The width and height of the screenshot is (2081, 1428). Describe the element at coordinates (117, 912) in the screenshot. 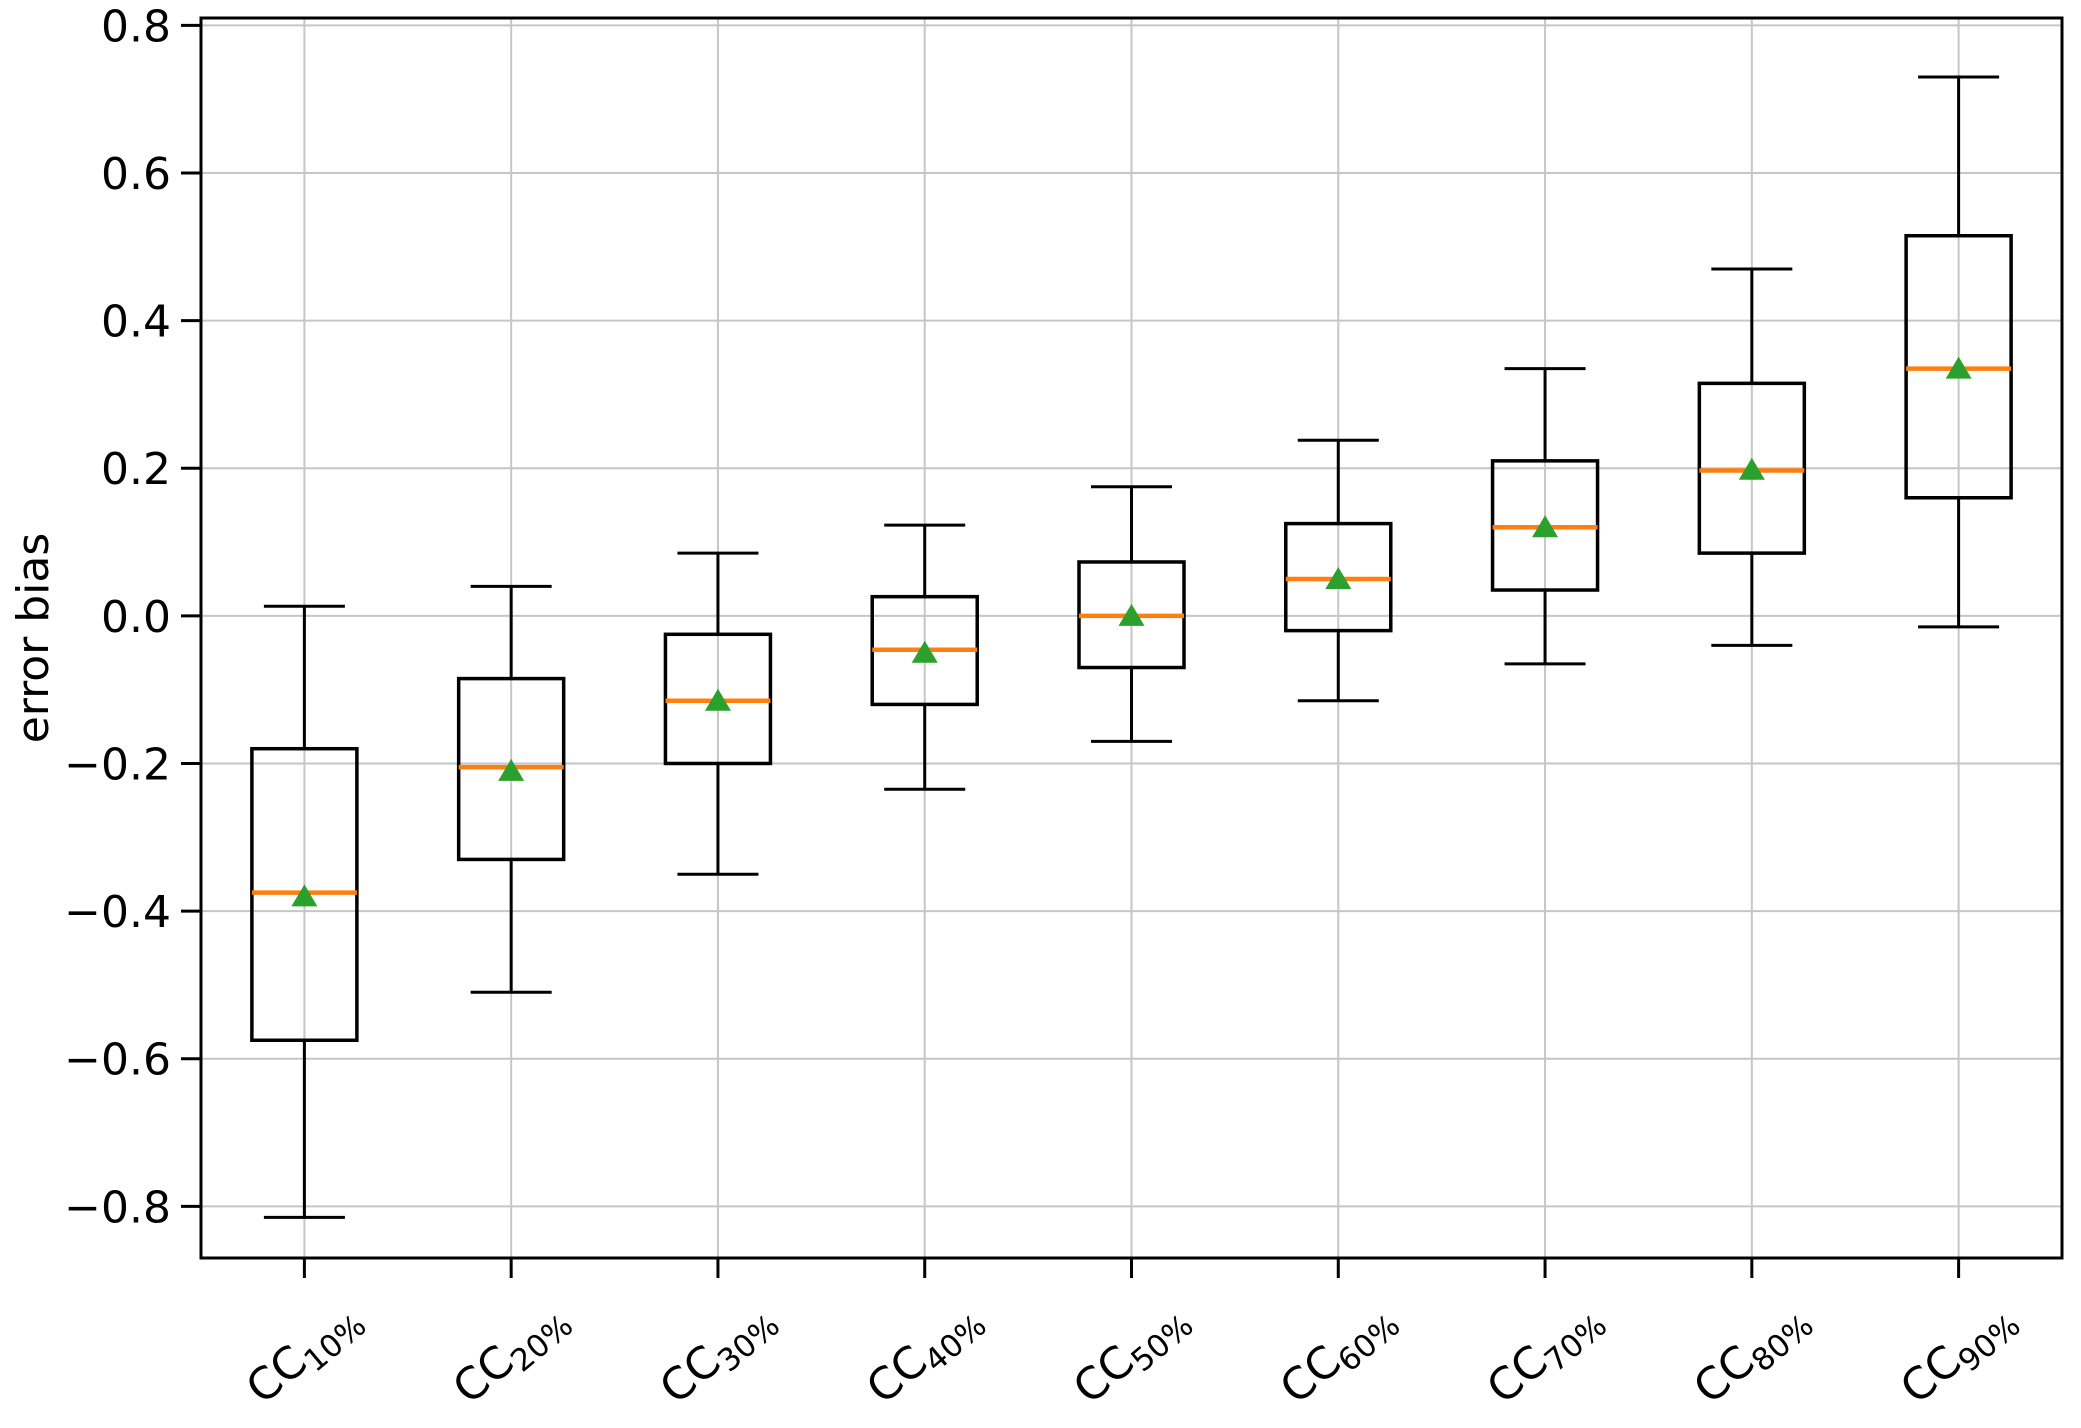

I see `y-tick-label: −0.4` at that location.